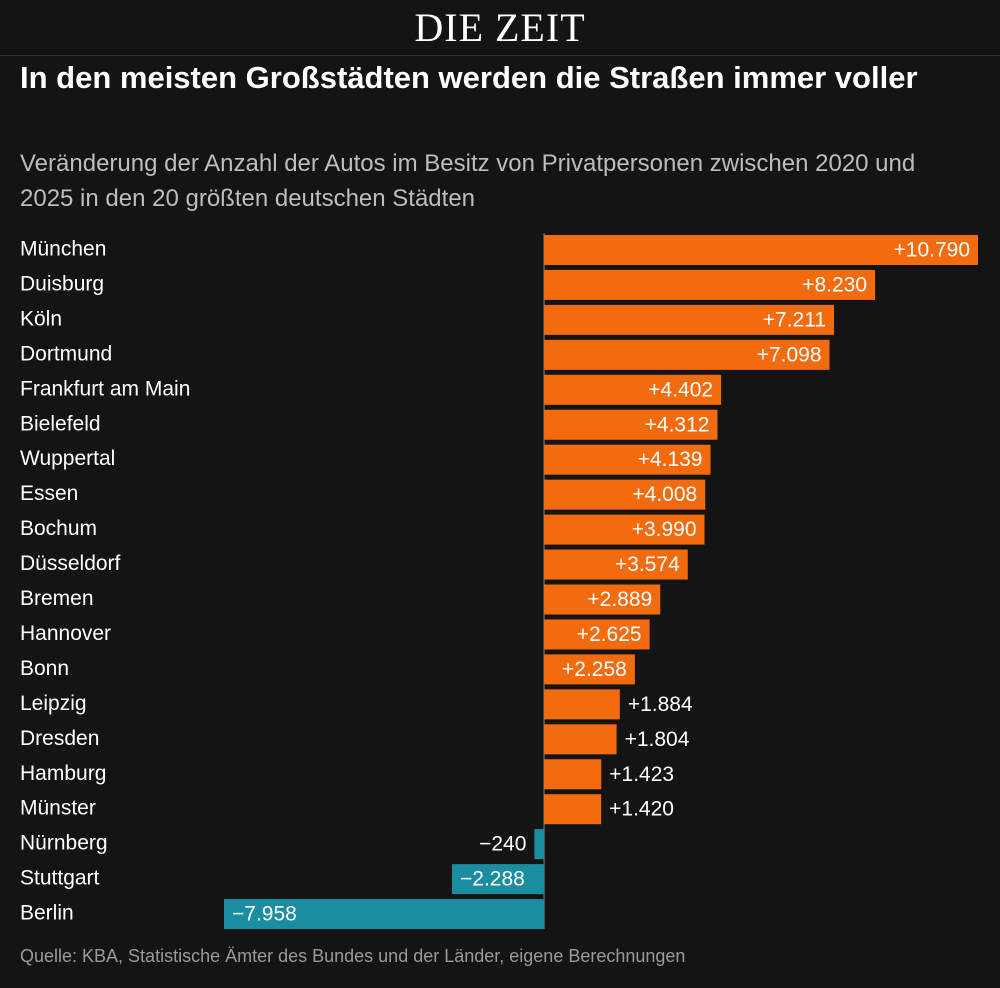 This screenshot has height=988, width=1000. What do you see at coordinates (60, 878) in the screenshot?
I see `category-label: Stuttgart` at bounding box center [60, 878].